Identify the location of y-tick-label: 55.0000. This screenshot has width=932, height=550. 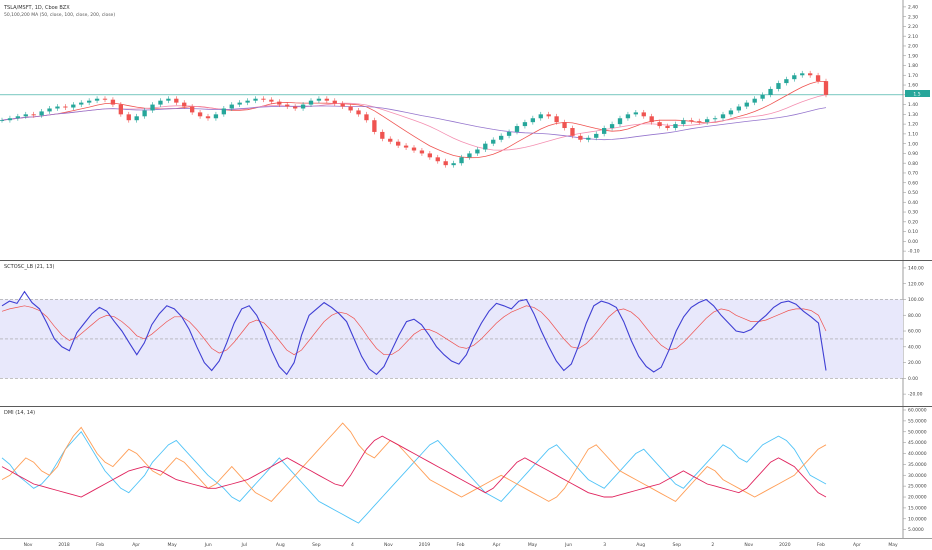
(917, 421).